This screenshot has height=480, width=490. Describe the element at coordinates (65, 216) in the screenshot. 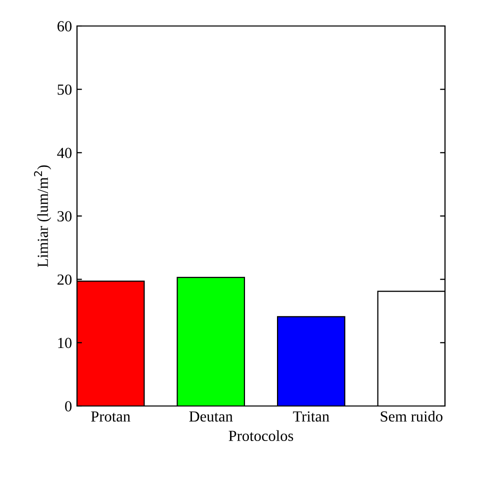

I see `y-tick-label: 30` at that location.